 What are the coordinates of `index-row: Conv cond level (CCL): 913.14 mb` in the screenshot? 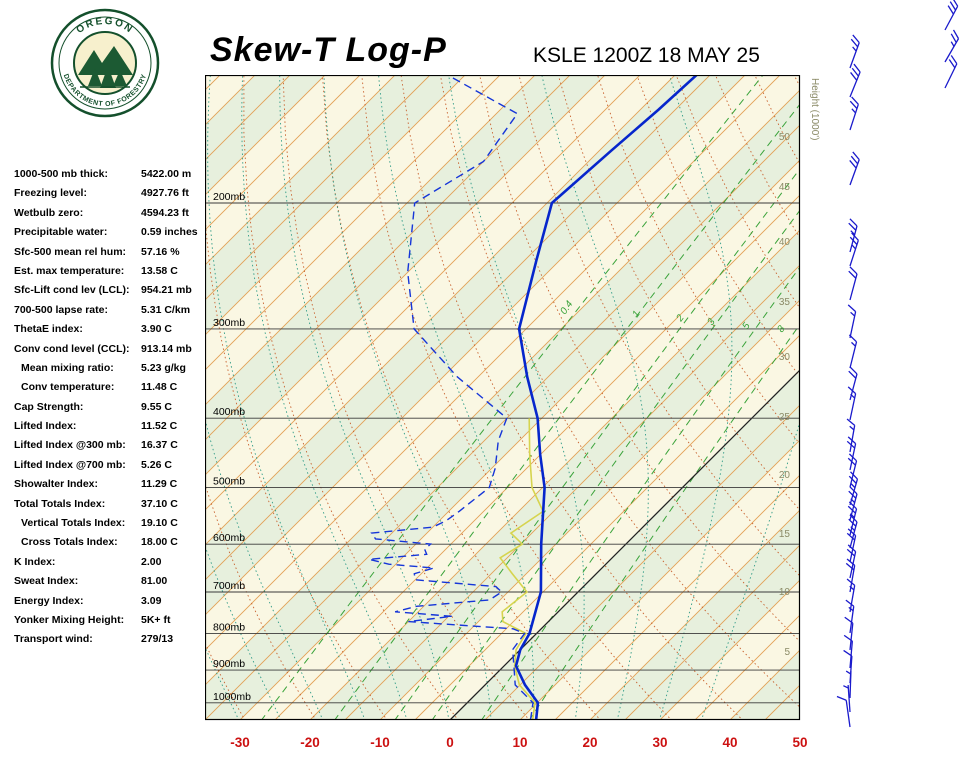 It's located at (116, 349).